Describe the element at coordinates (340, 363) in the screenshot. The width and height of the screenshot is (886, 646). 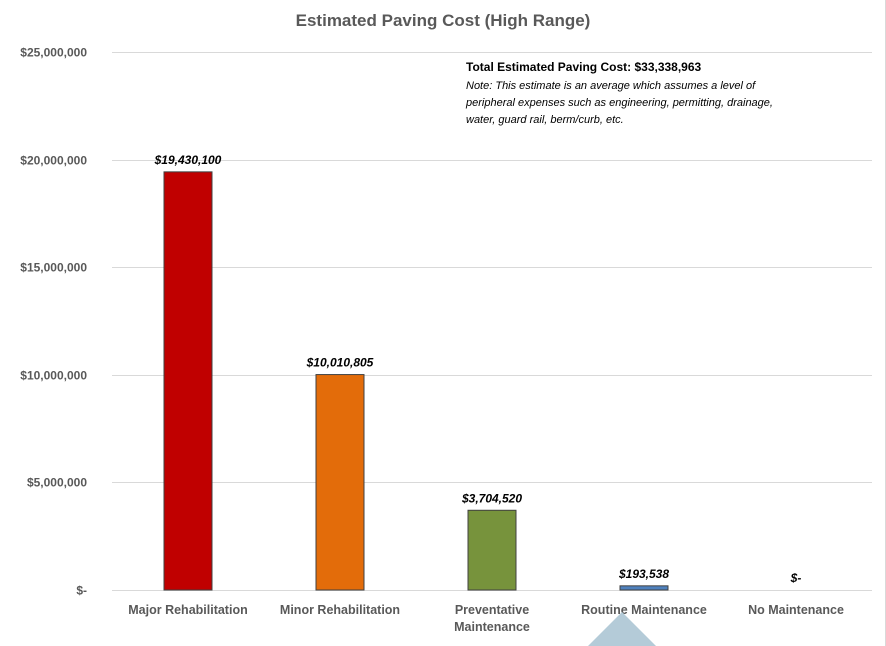
I see `data-label: $10,010,805` at that location.